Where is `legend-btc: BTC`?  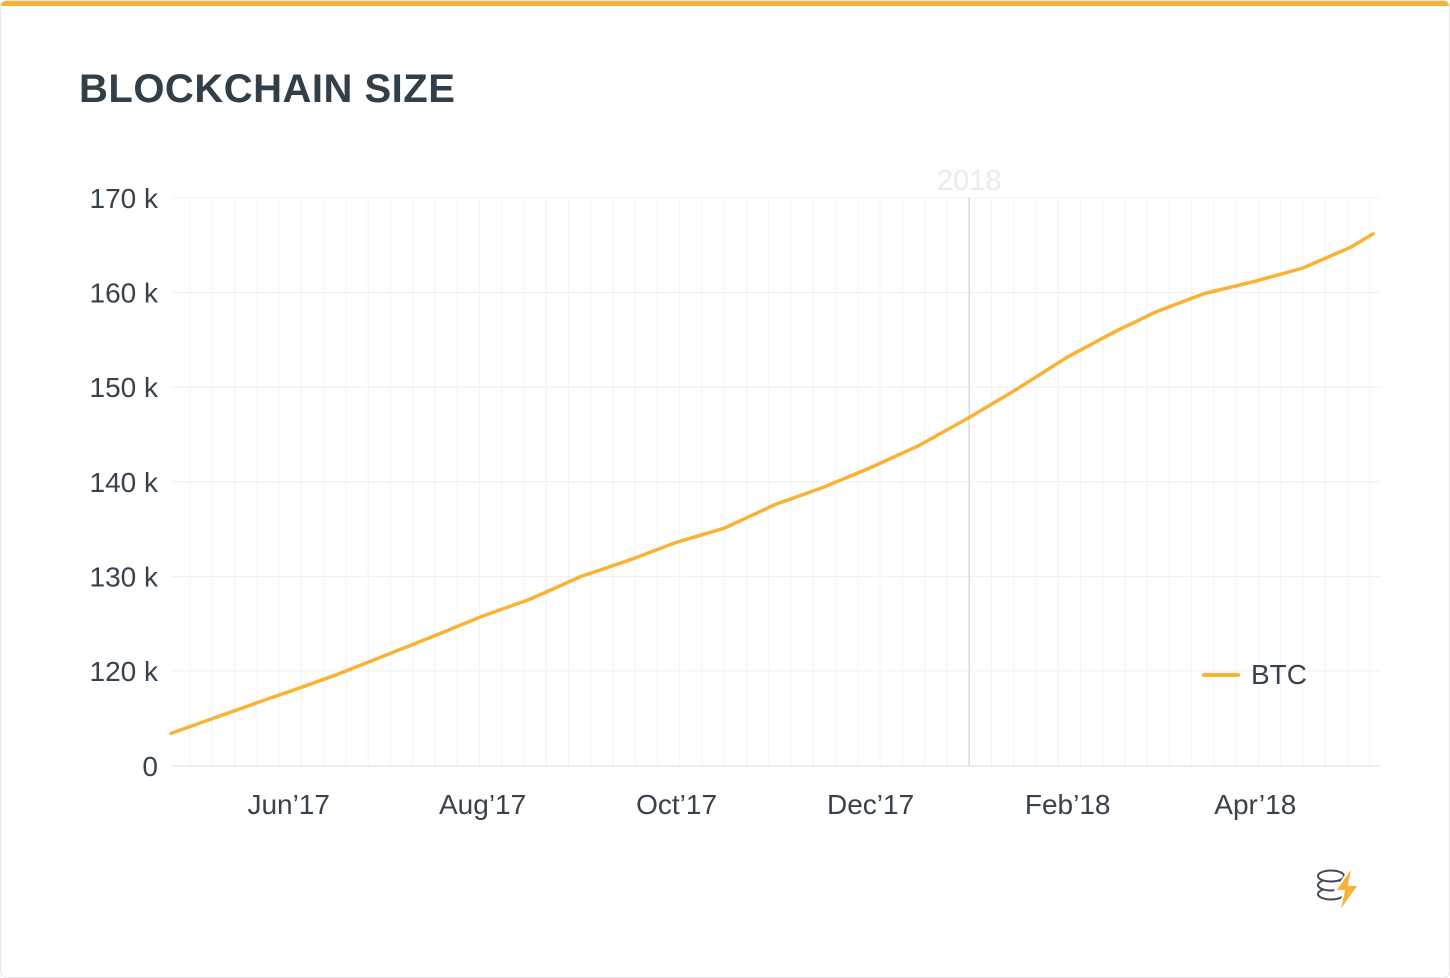 legend-btc: BTC is located at coordinates (1254, 675).